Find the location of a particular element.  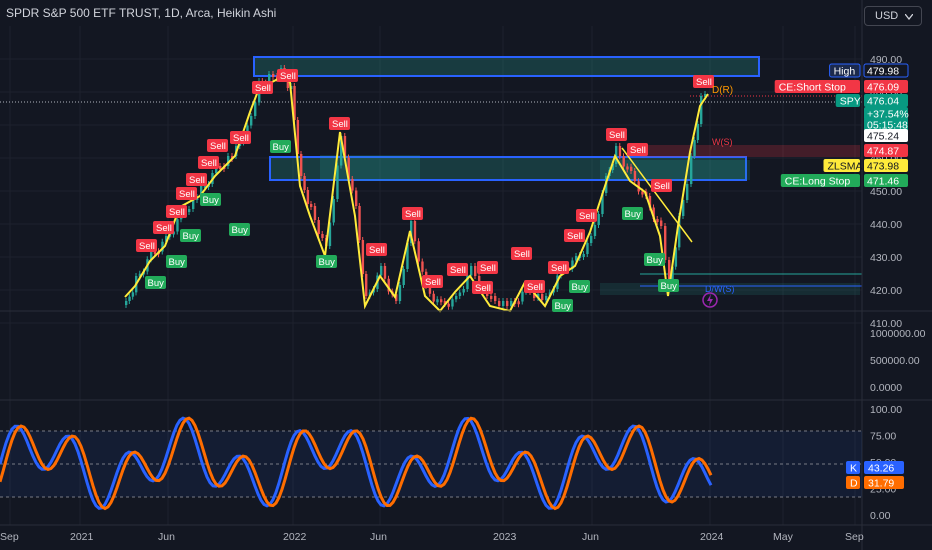

stoch-tag: D 31.79 is located at coordinates (875, 483).